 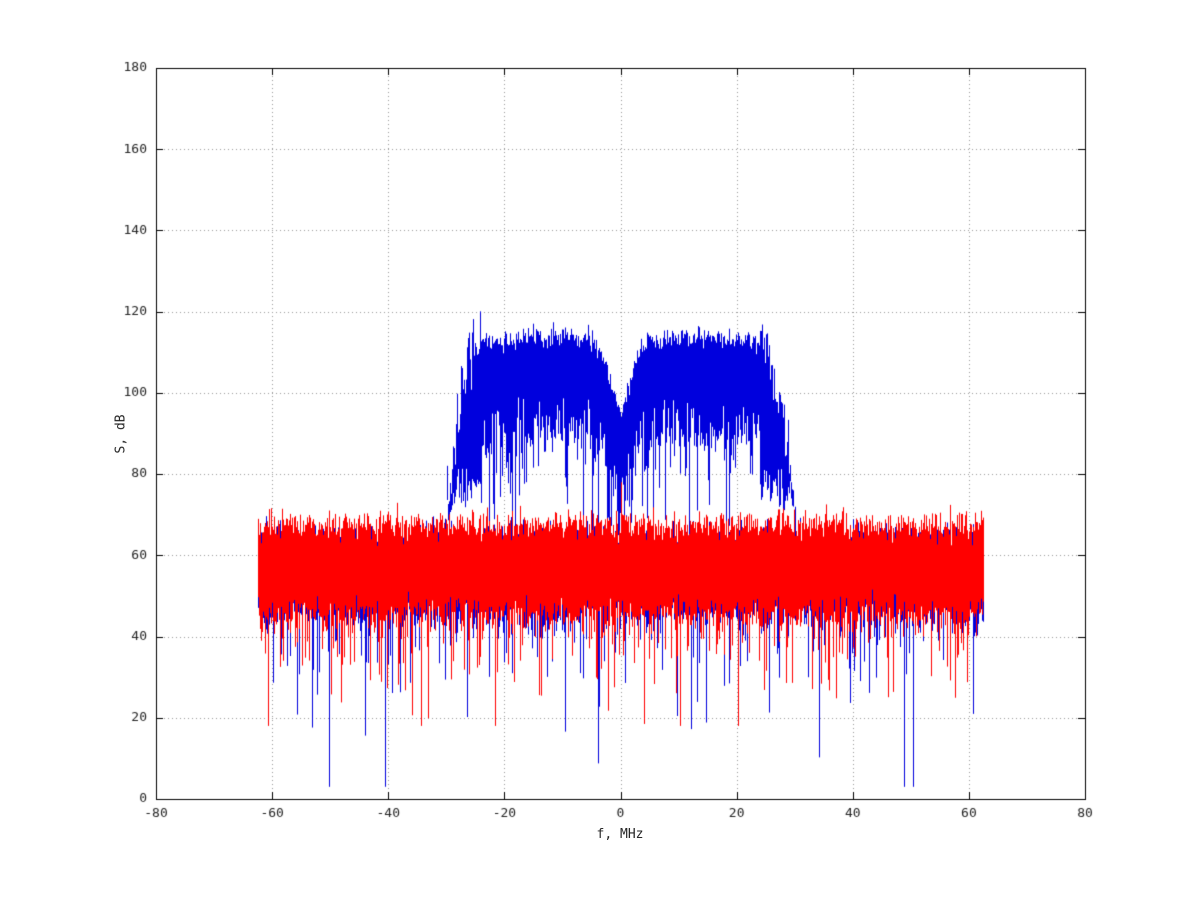 What do you see at coordinates (121, 434) in the screenshot?
I see `y-axis-label: S, dB` at bounding box center [121, 434].